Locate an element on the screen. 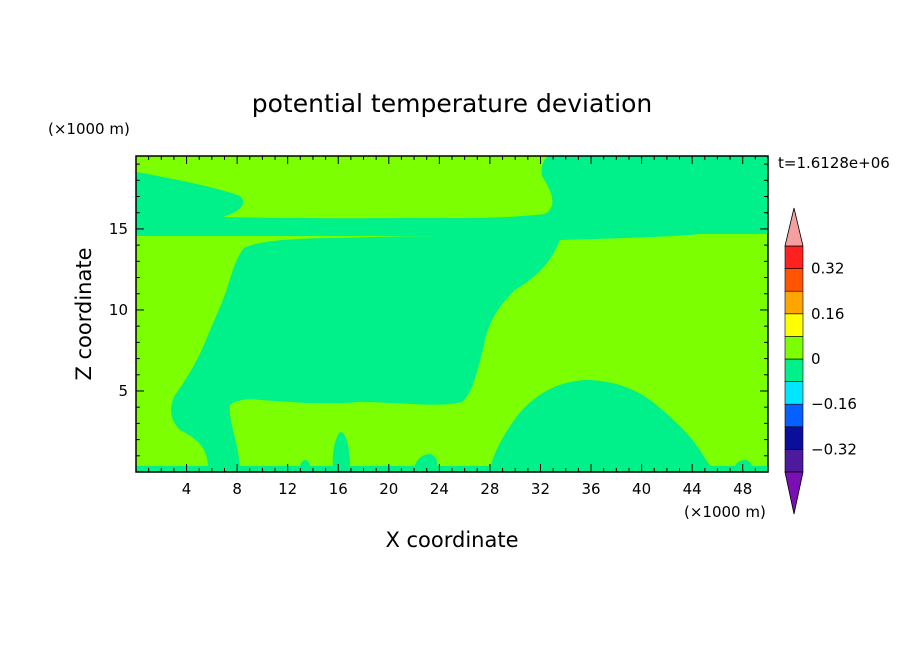 The width and height of the screenshot is (904, 654). chart-title: potential temperature deviation is located at coordinates (452, 103).